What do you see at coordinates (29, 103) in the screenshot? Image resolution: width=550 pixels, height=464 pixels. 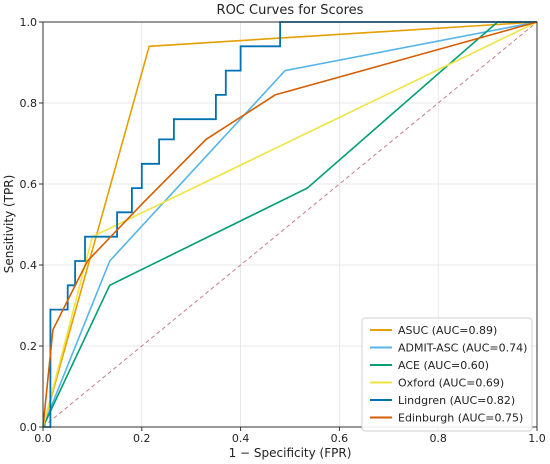 I see `y-tick-label: 0.8` at bounding box center [29, 103].